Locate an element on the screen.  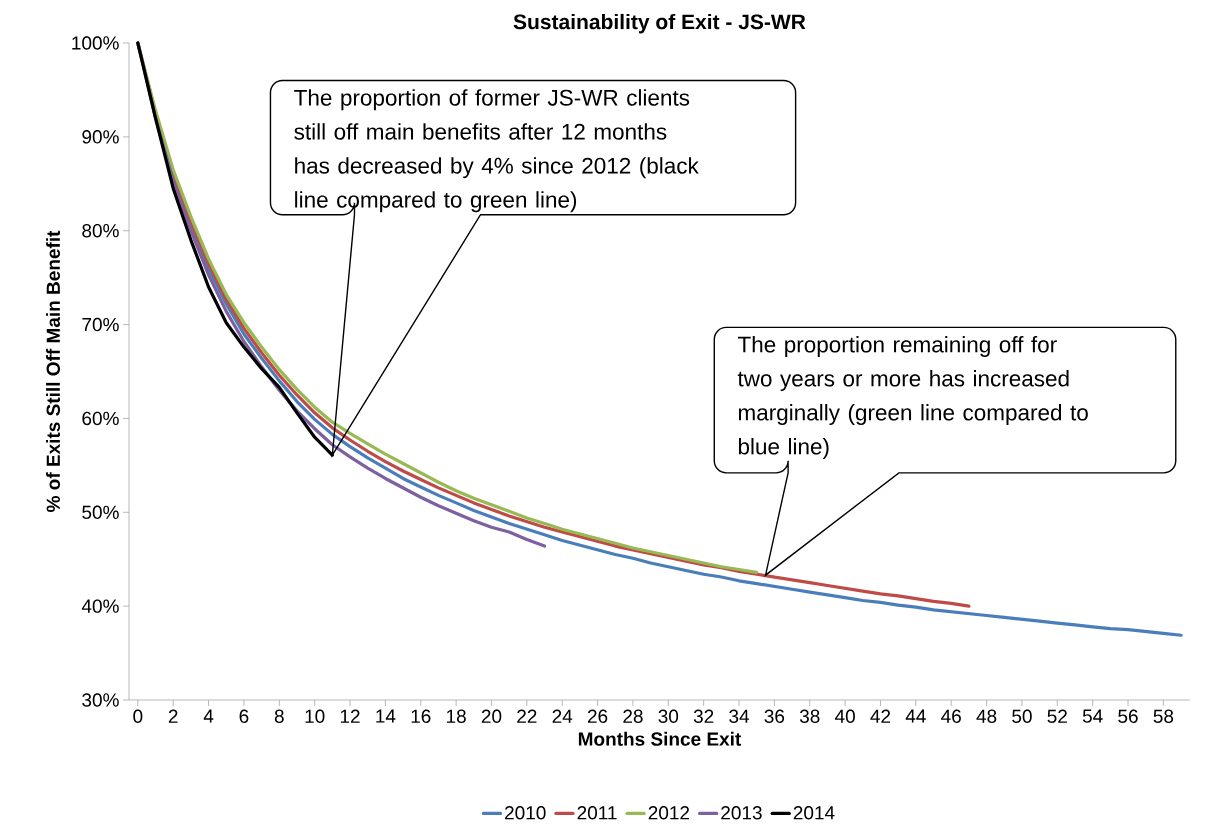
x-tick-label: 14 is located at coordinates (386, 716).